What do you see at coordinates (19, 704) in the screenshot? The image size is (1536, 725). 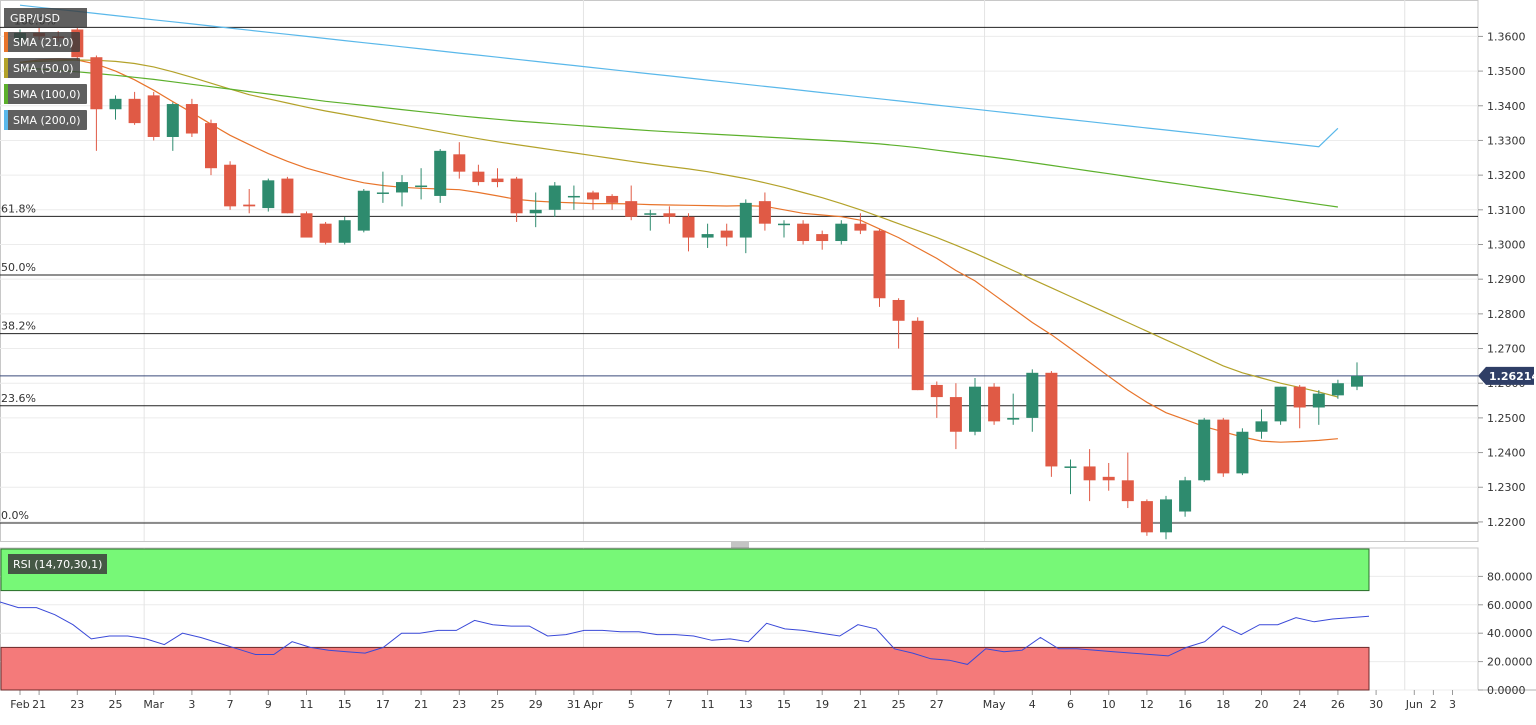 I see `date-tick-label: Feb` at bounding box center [19, 704].